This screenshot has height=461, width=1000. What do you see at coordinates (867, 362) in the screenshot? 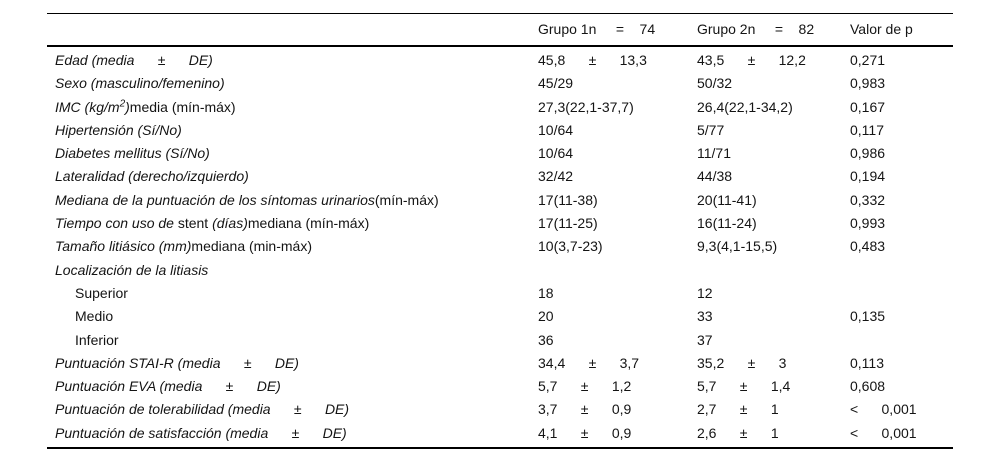
I see `p-value: 0,113` at bounding box center [867, 362].